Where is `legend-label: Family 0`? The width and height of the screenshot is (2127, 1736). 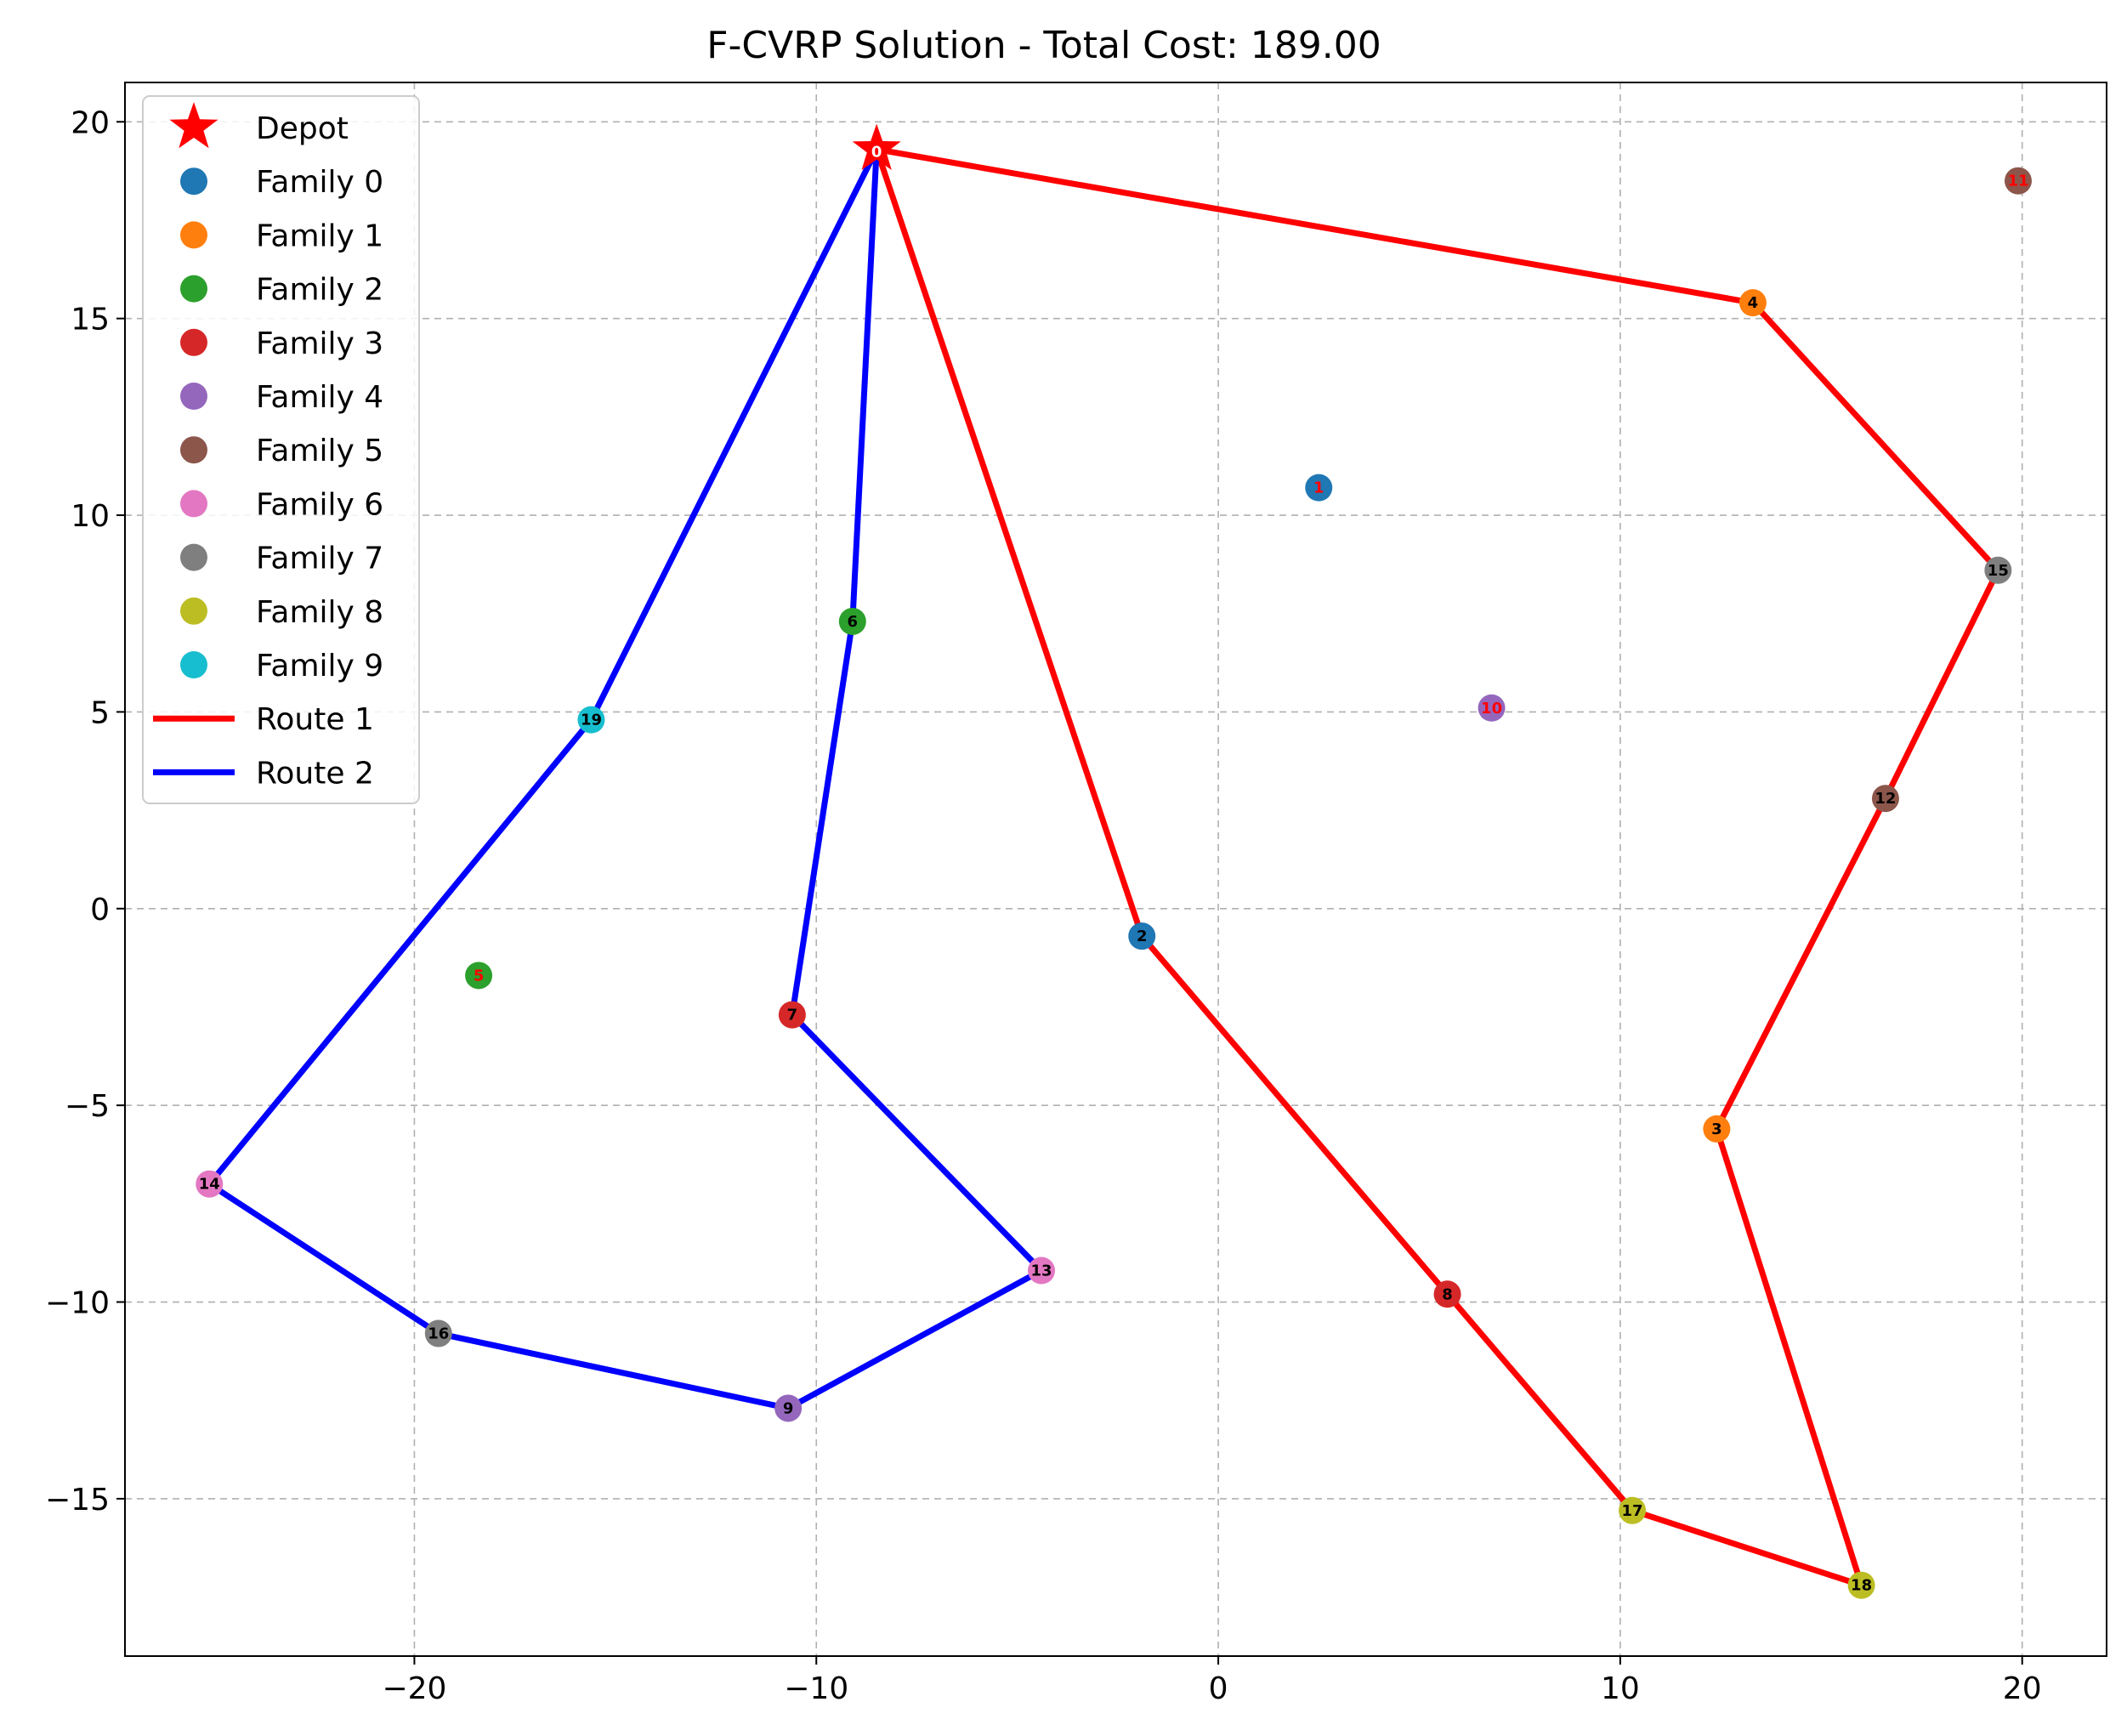 legend-label: Family 0 is located at coordinates (319, 183).